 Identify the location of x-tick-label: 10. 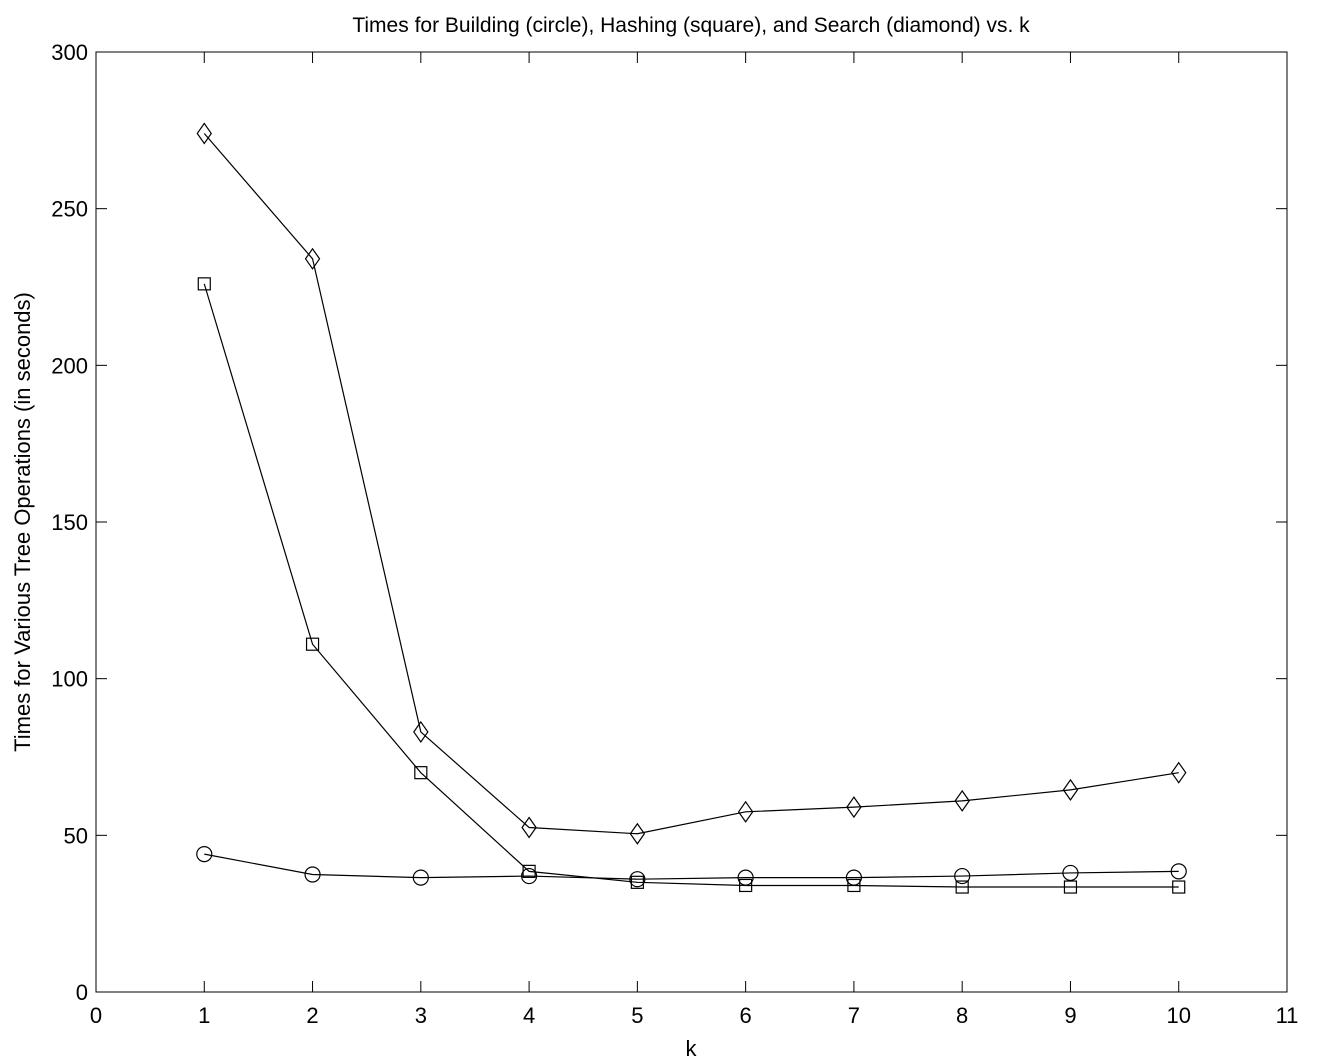
(1178, 1015).